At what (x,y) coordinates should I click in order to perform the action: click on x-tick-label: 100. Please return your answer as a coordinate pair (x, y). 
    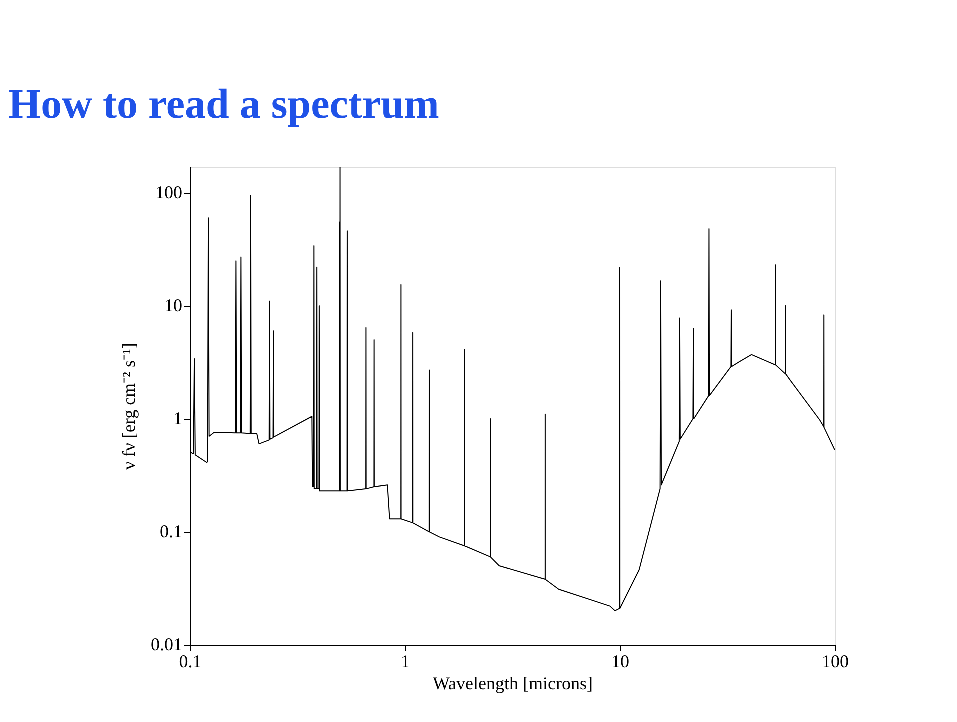
    Looking at the image, I should click on (835, 662).